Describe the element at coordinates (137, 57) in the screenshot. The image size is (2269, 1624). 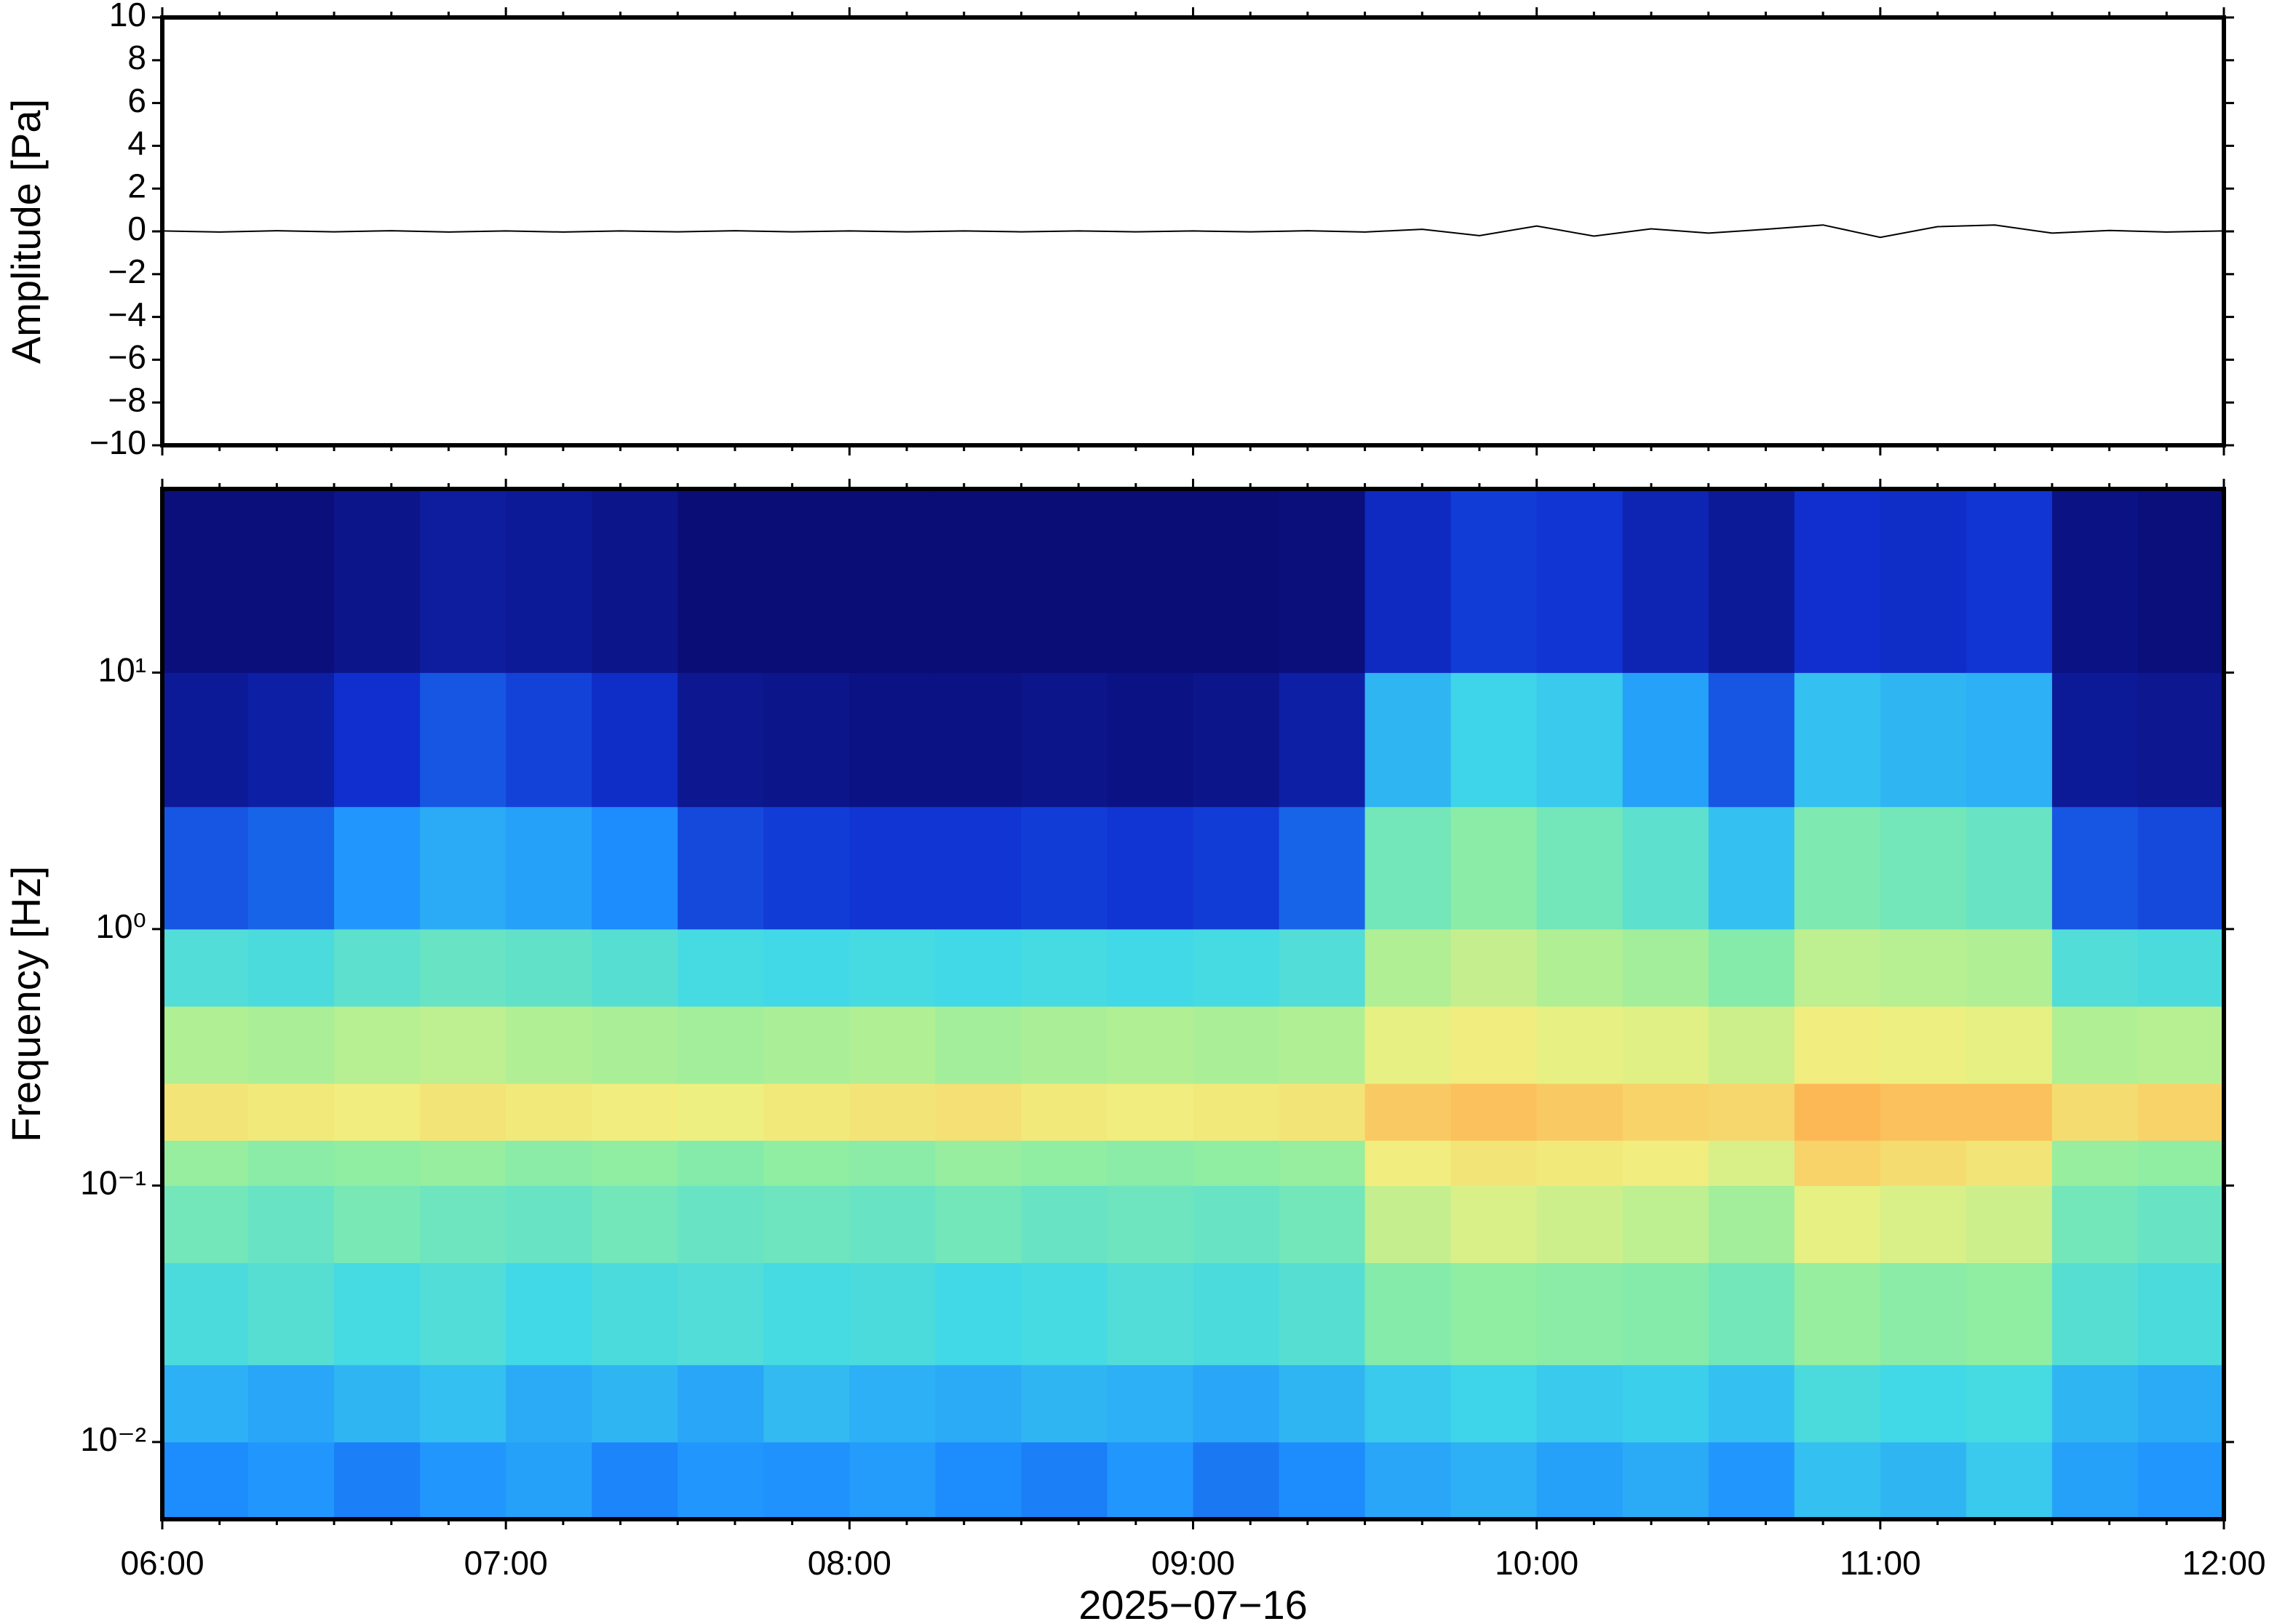
I see `y-tick-label: 8` at that location.